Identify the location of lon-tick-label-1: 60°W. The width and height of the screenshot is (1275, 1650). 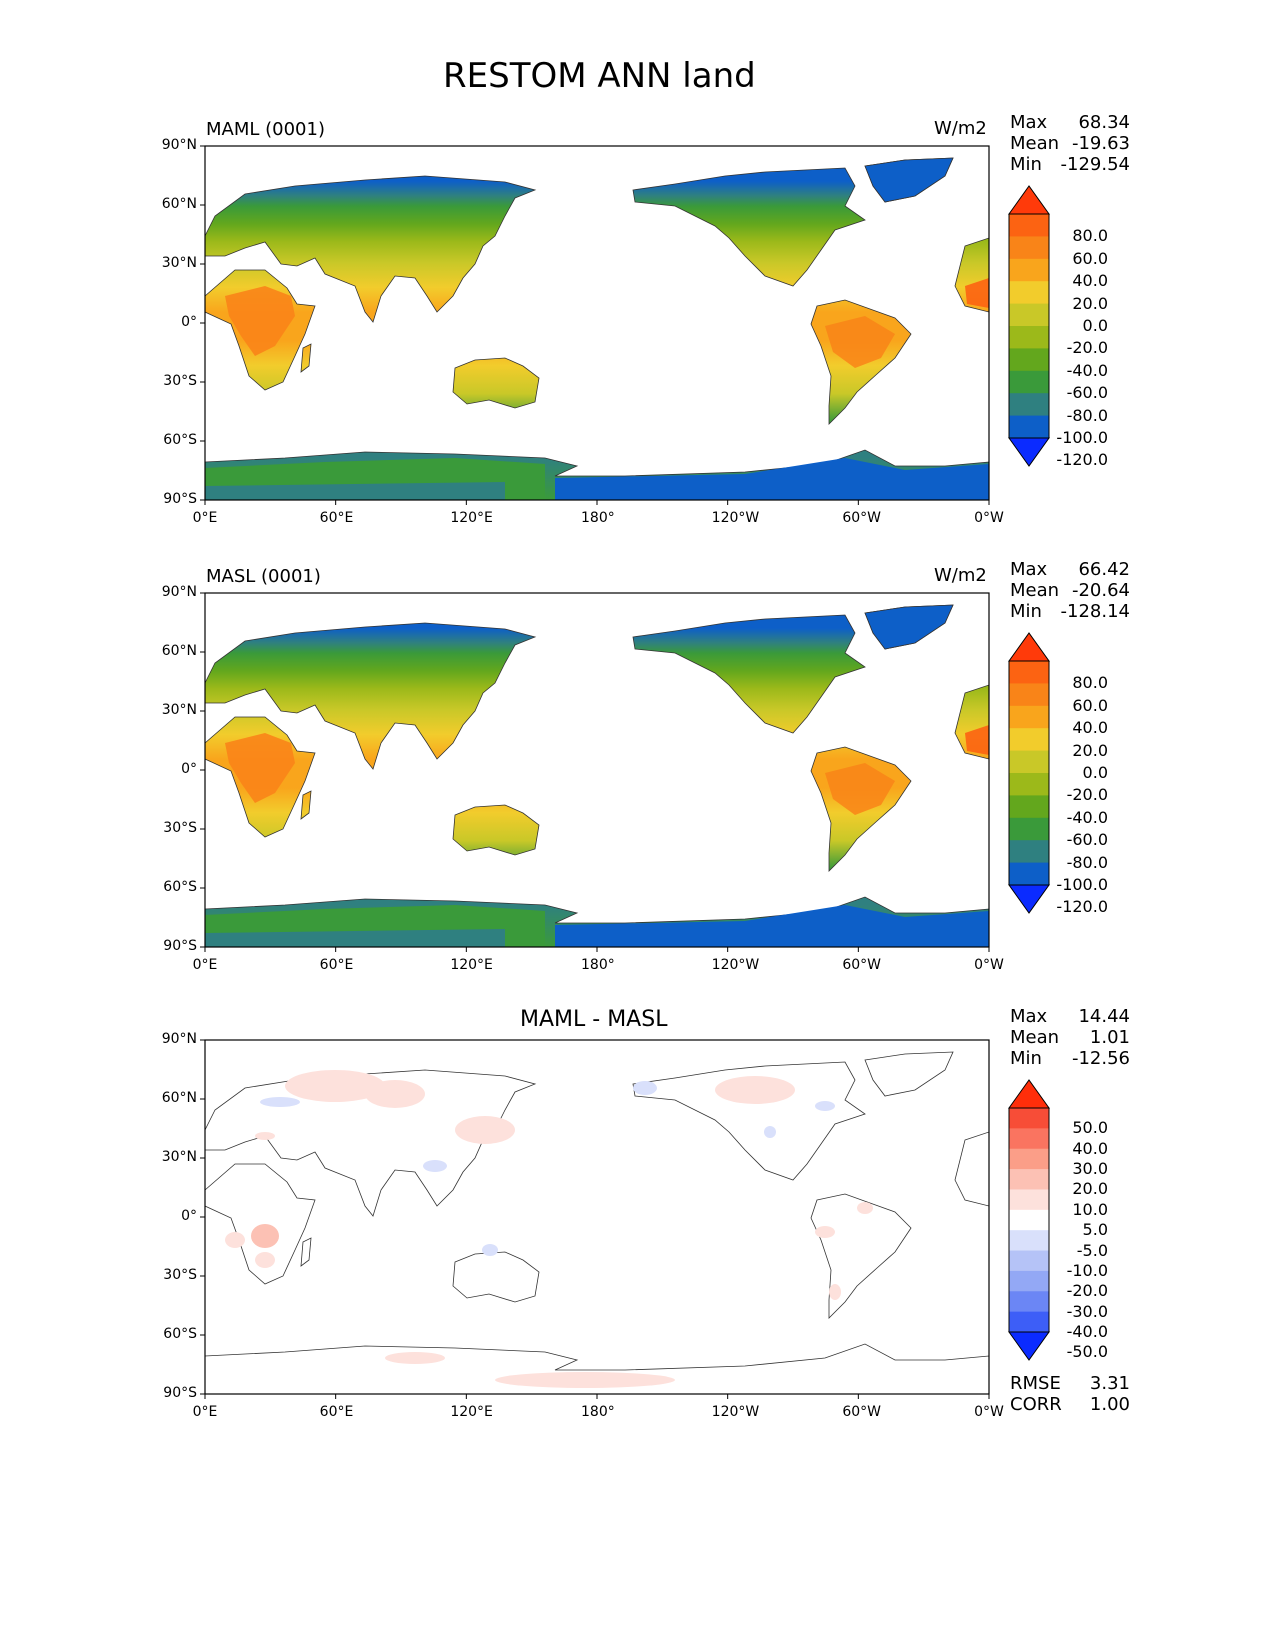
(861, 518).